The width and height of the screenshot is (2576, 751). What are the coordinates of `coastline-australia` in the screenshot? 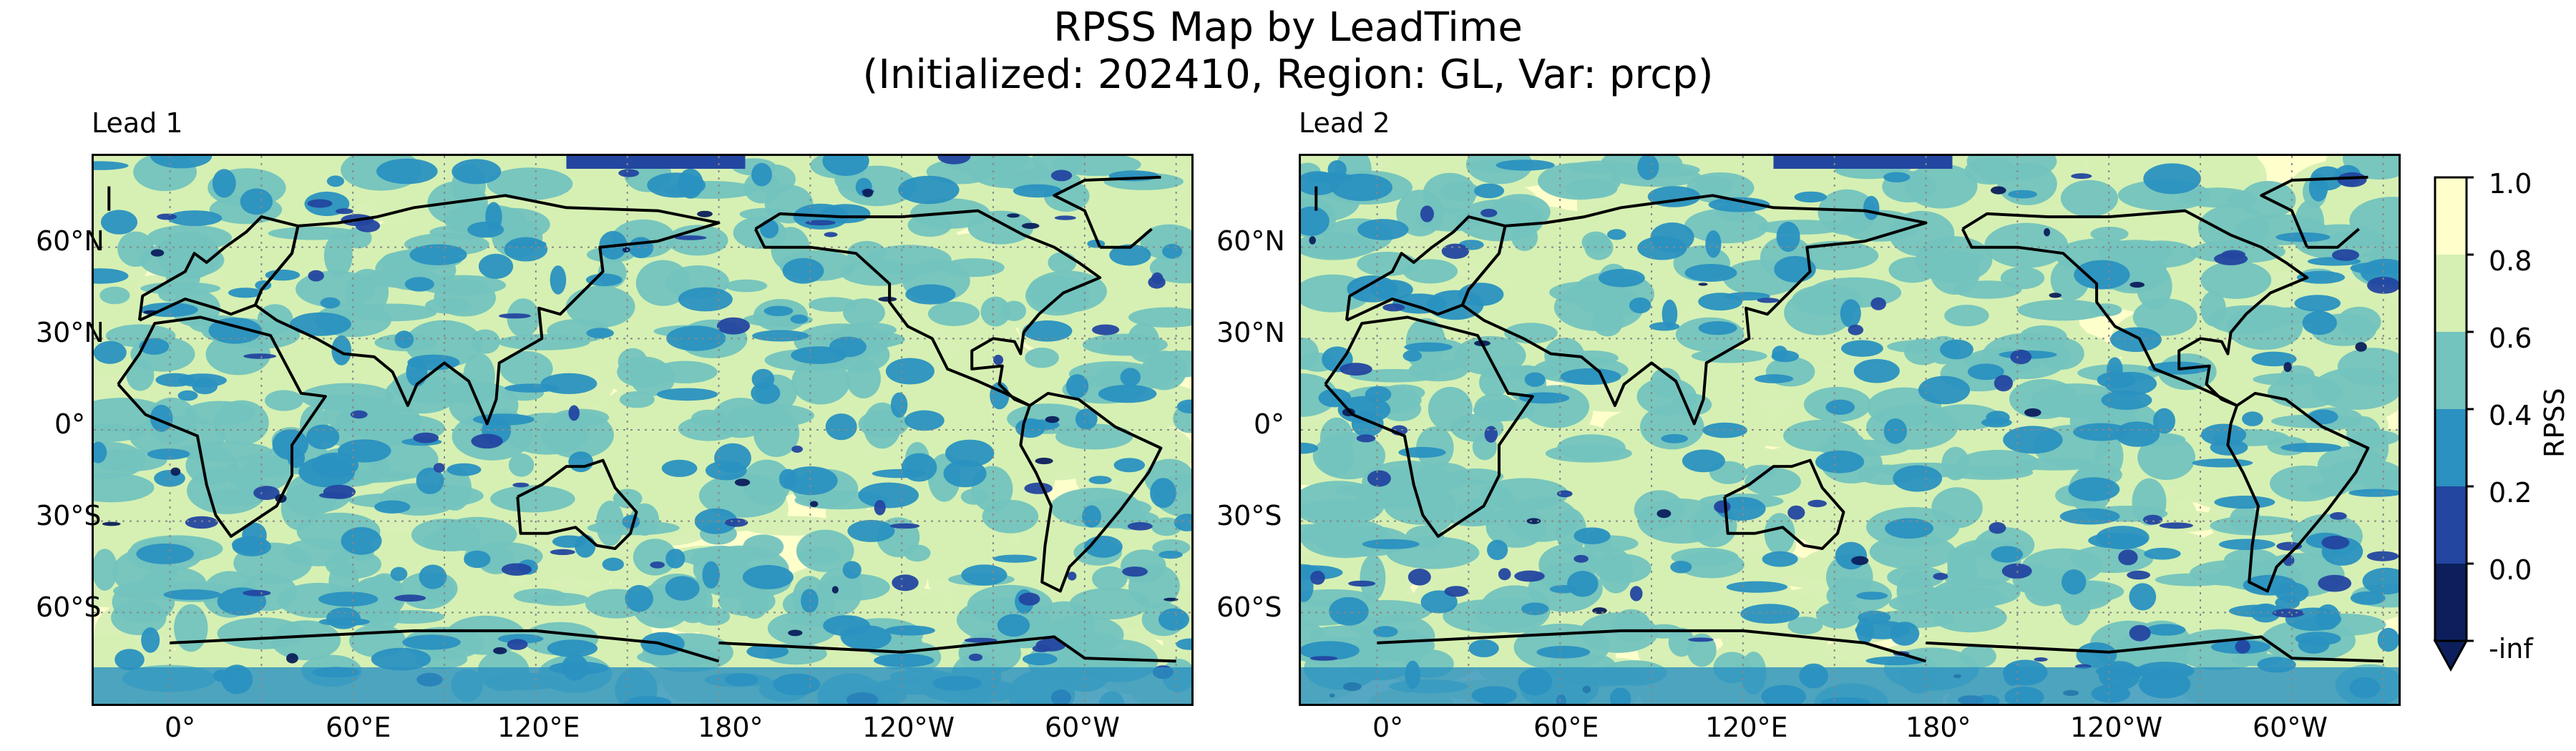 It's located at (1784, 504).